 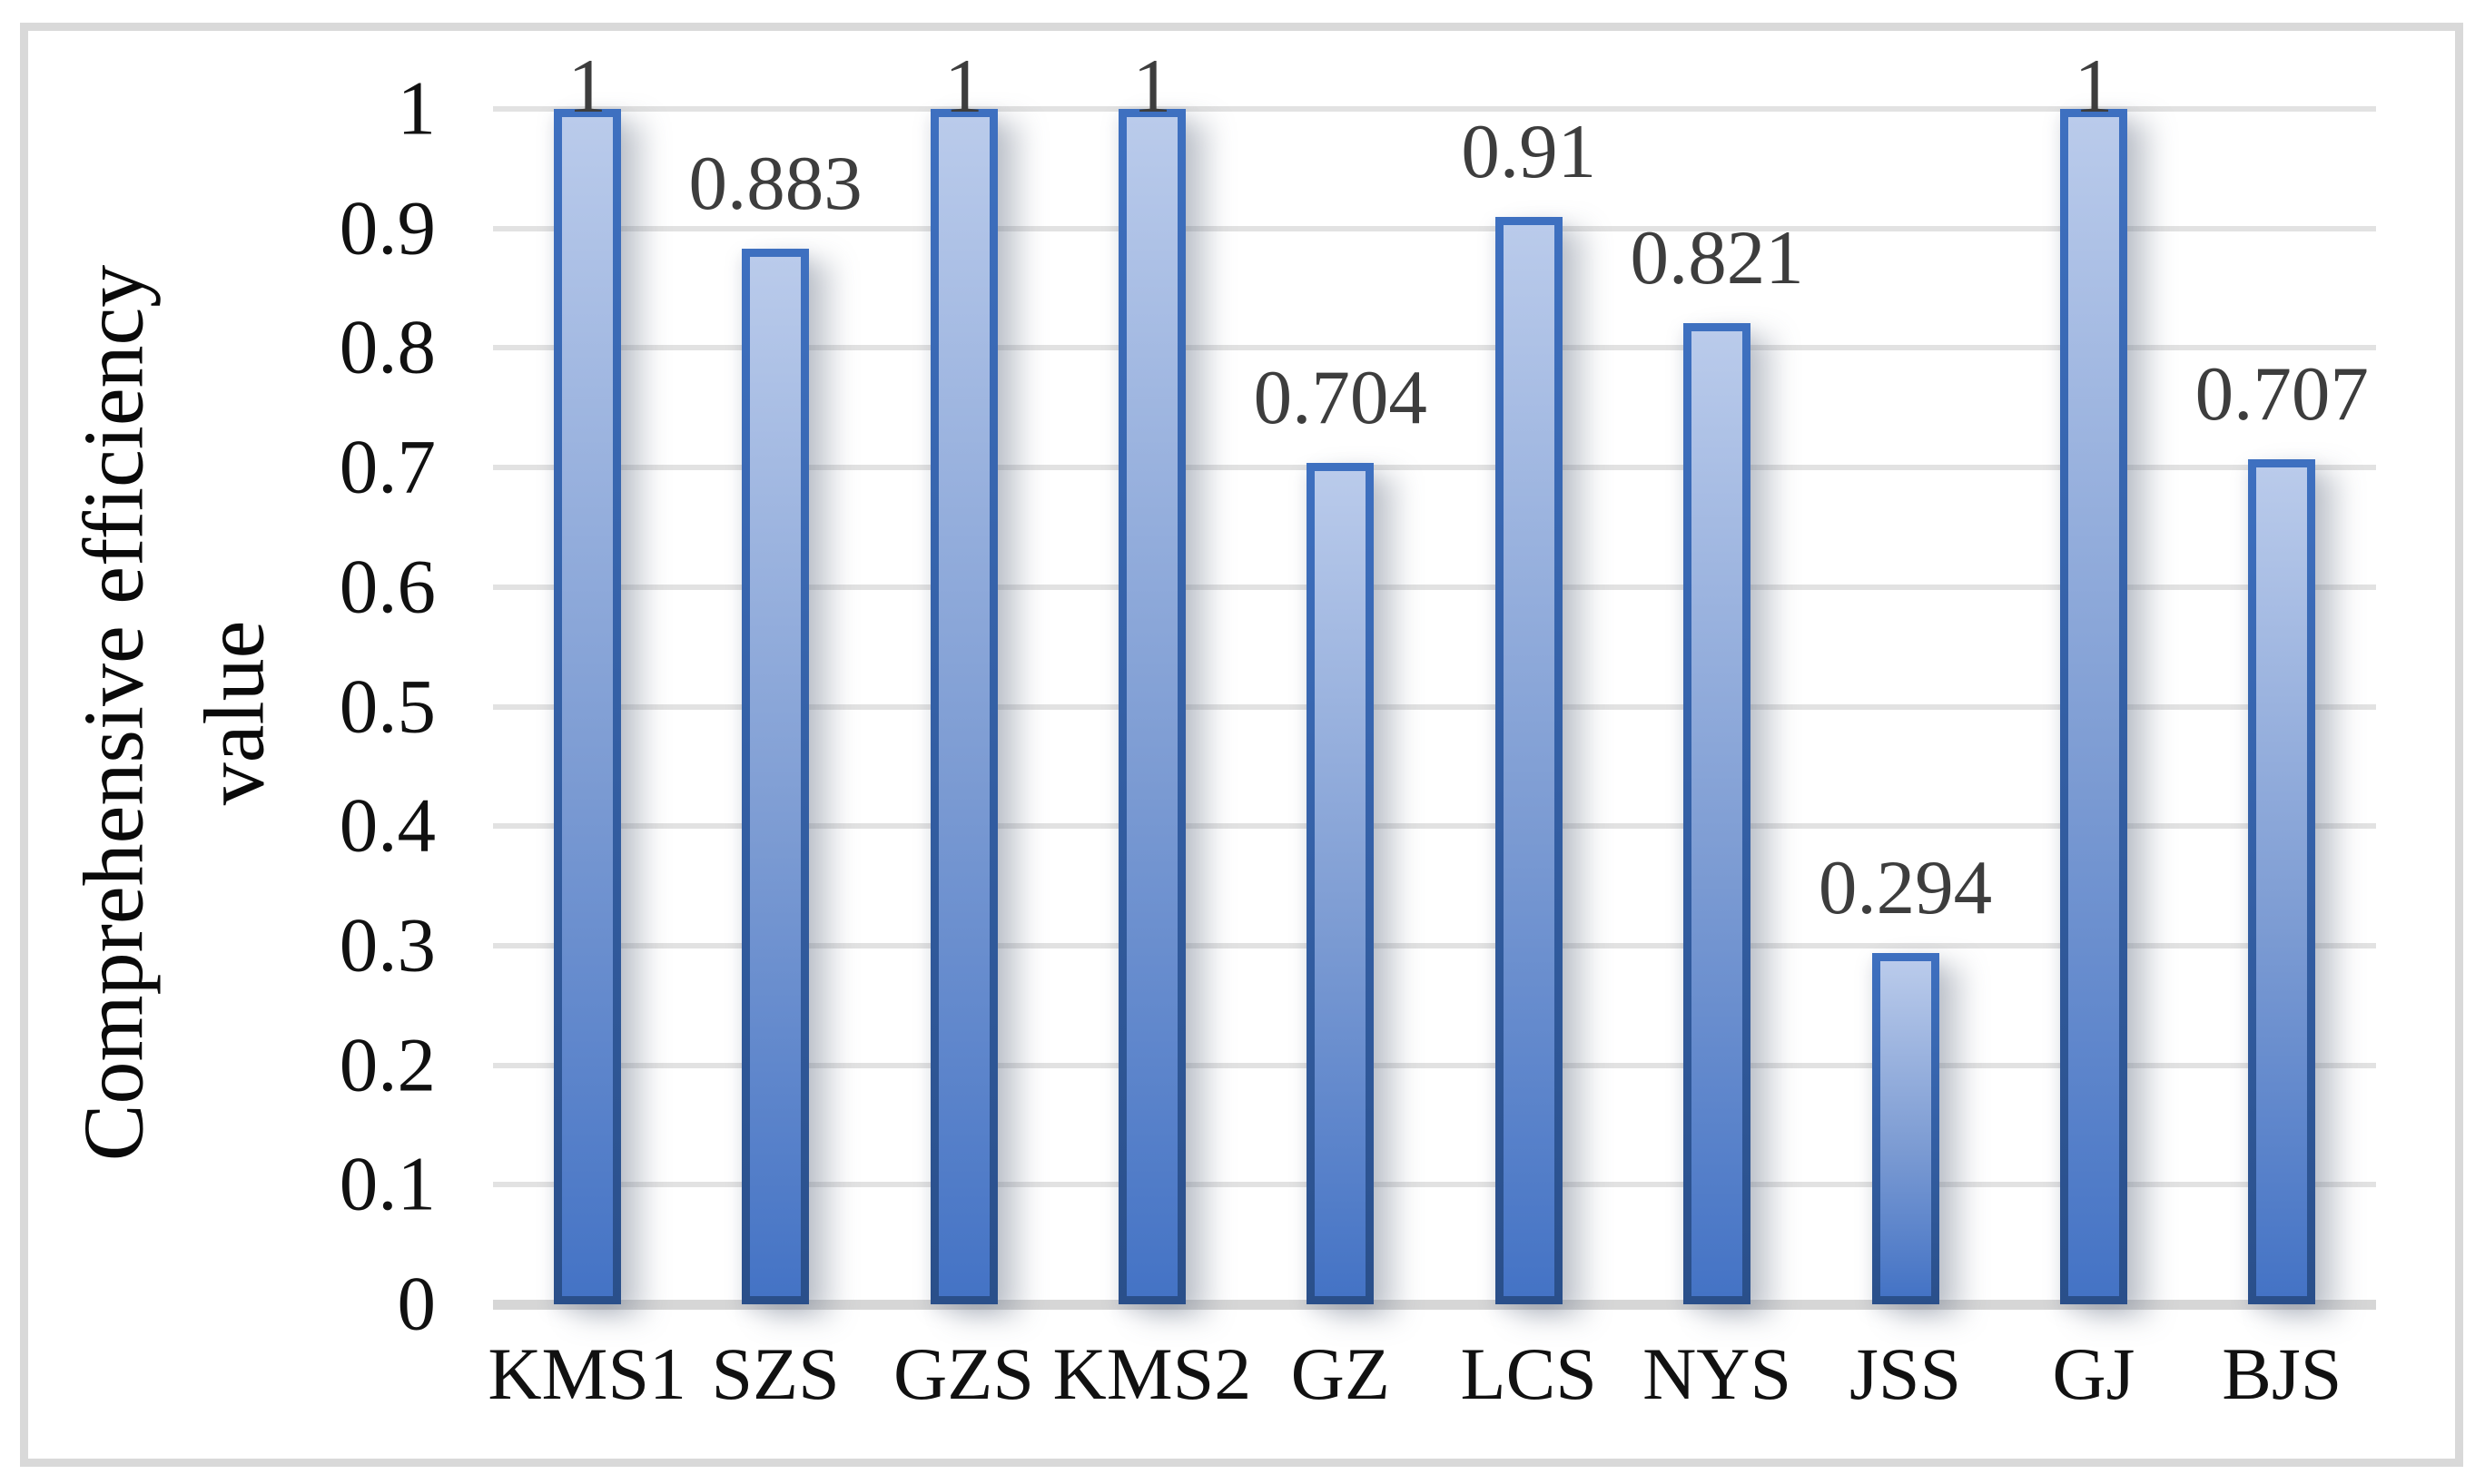 I want to click on bar-gj, so click(x=2093, y=706).